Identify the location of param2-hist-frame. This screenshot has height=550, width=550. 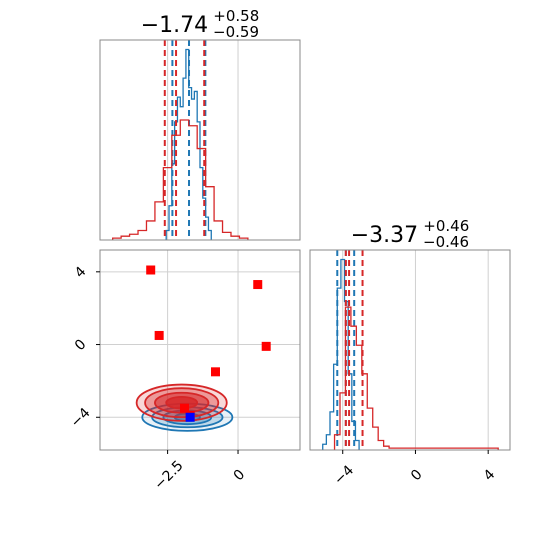
(410, 350).